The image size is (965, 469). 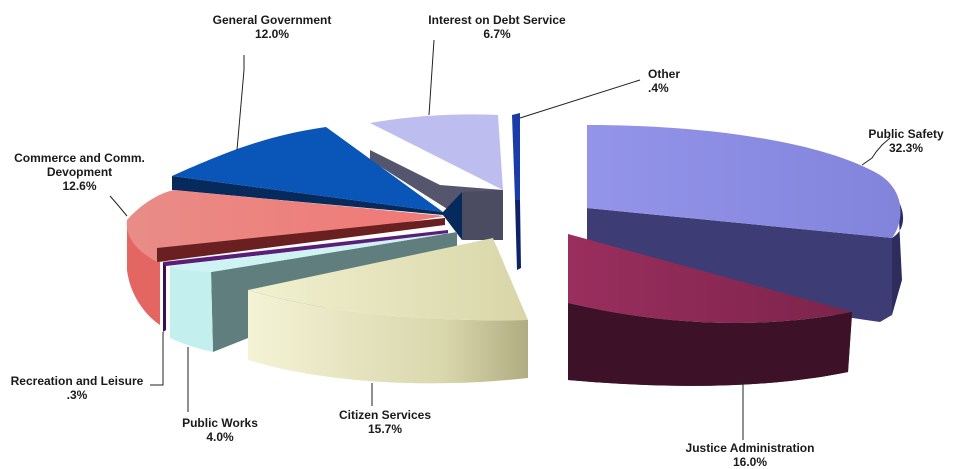 I want to click on leader-commerce, so click(x=118, y=206).